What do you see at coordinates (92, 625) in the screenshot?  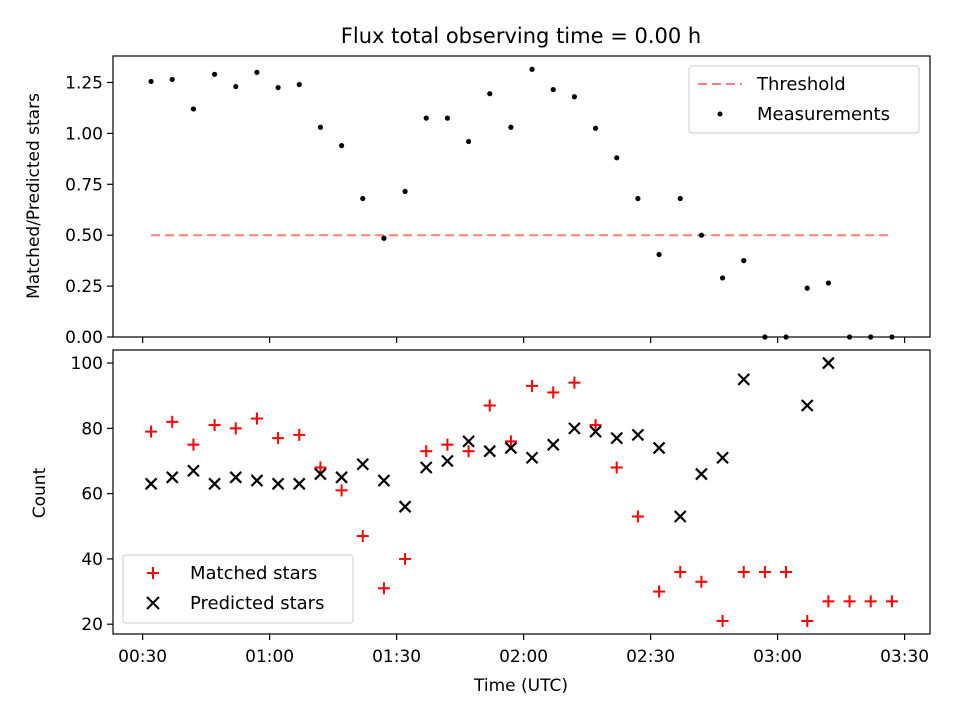 I see `bottom-y-tick-label: 20` at bounding box center [92, 625].